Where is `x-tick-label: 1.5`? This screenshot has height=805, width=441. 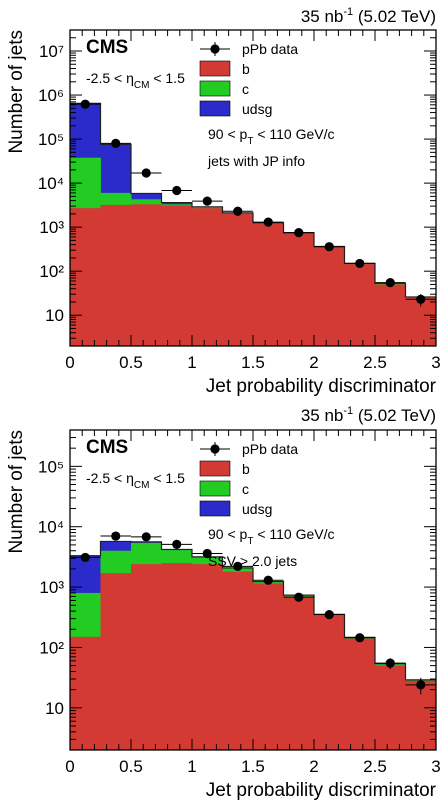 x-tick-label: 1.5 is located at coordinates (253, 766).